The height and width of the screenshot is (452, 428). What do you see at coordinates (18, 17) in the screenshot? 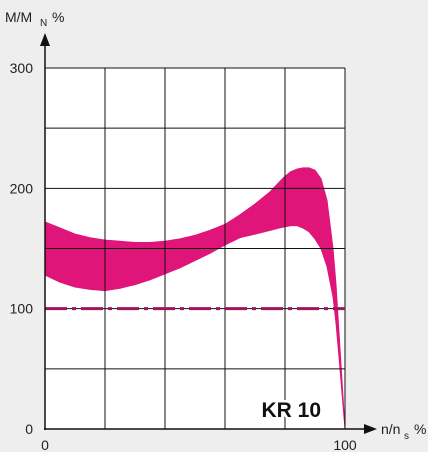
I see `y-axis-label: M/M` at bounding box center [18, 17].